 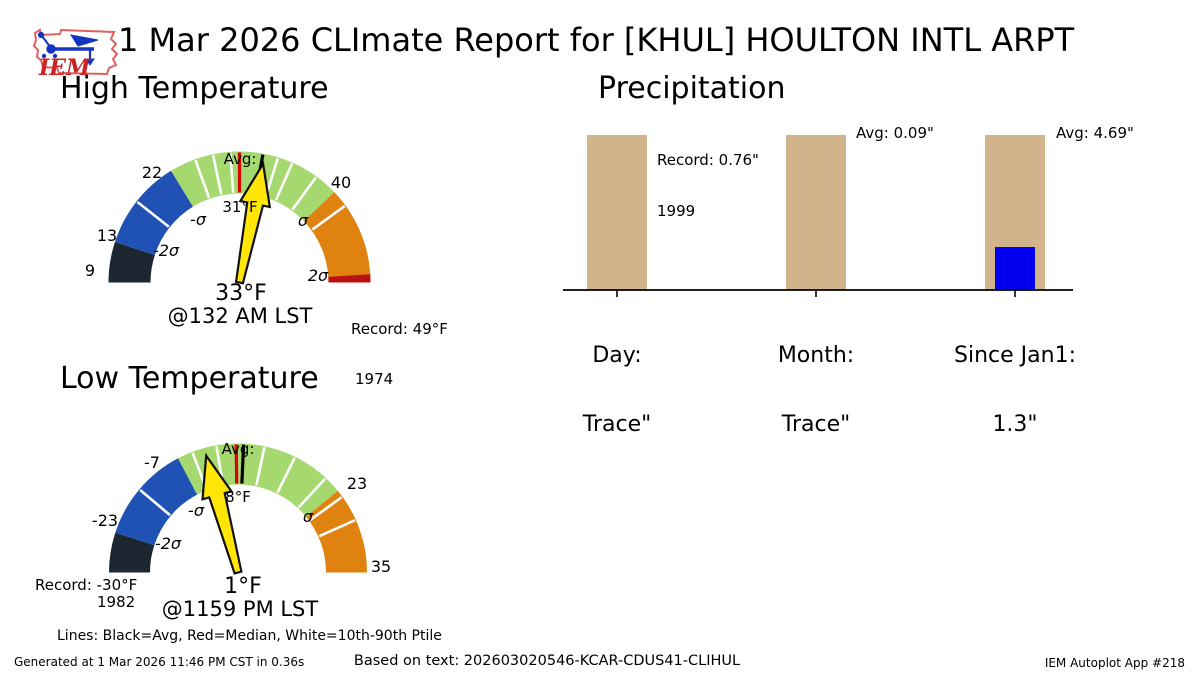 What do you see at coordinates (708, 160) in the screenshot?
I see `precip-day-annotation-line1: Record: 0.76"` at bounding box center [708, 160].